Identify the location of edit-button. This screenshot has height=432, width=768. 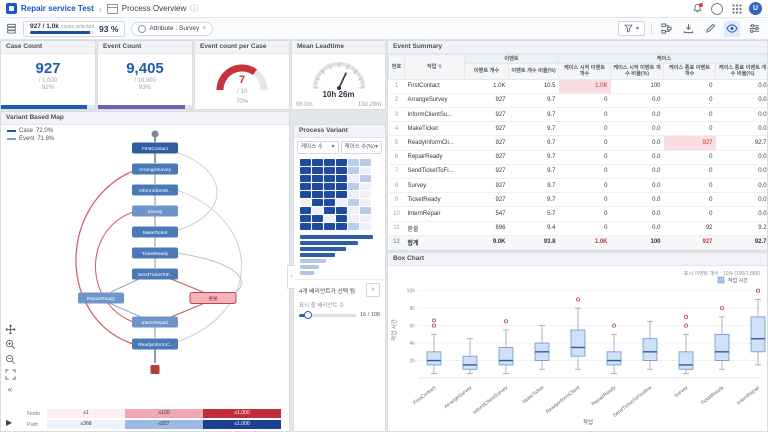
(710, 29).